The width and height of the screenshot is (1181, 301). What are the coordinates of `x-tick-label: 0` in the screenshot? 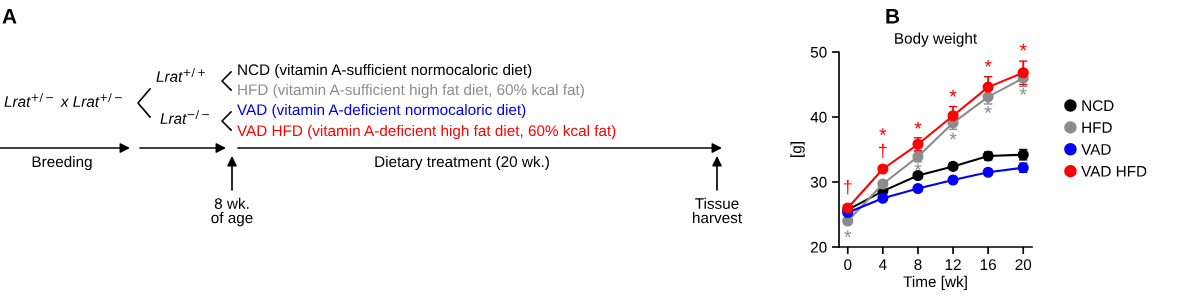 It's located at (848, 265).